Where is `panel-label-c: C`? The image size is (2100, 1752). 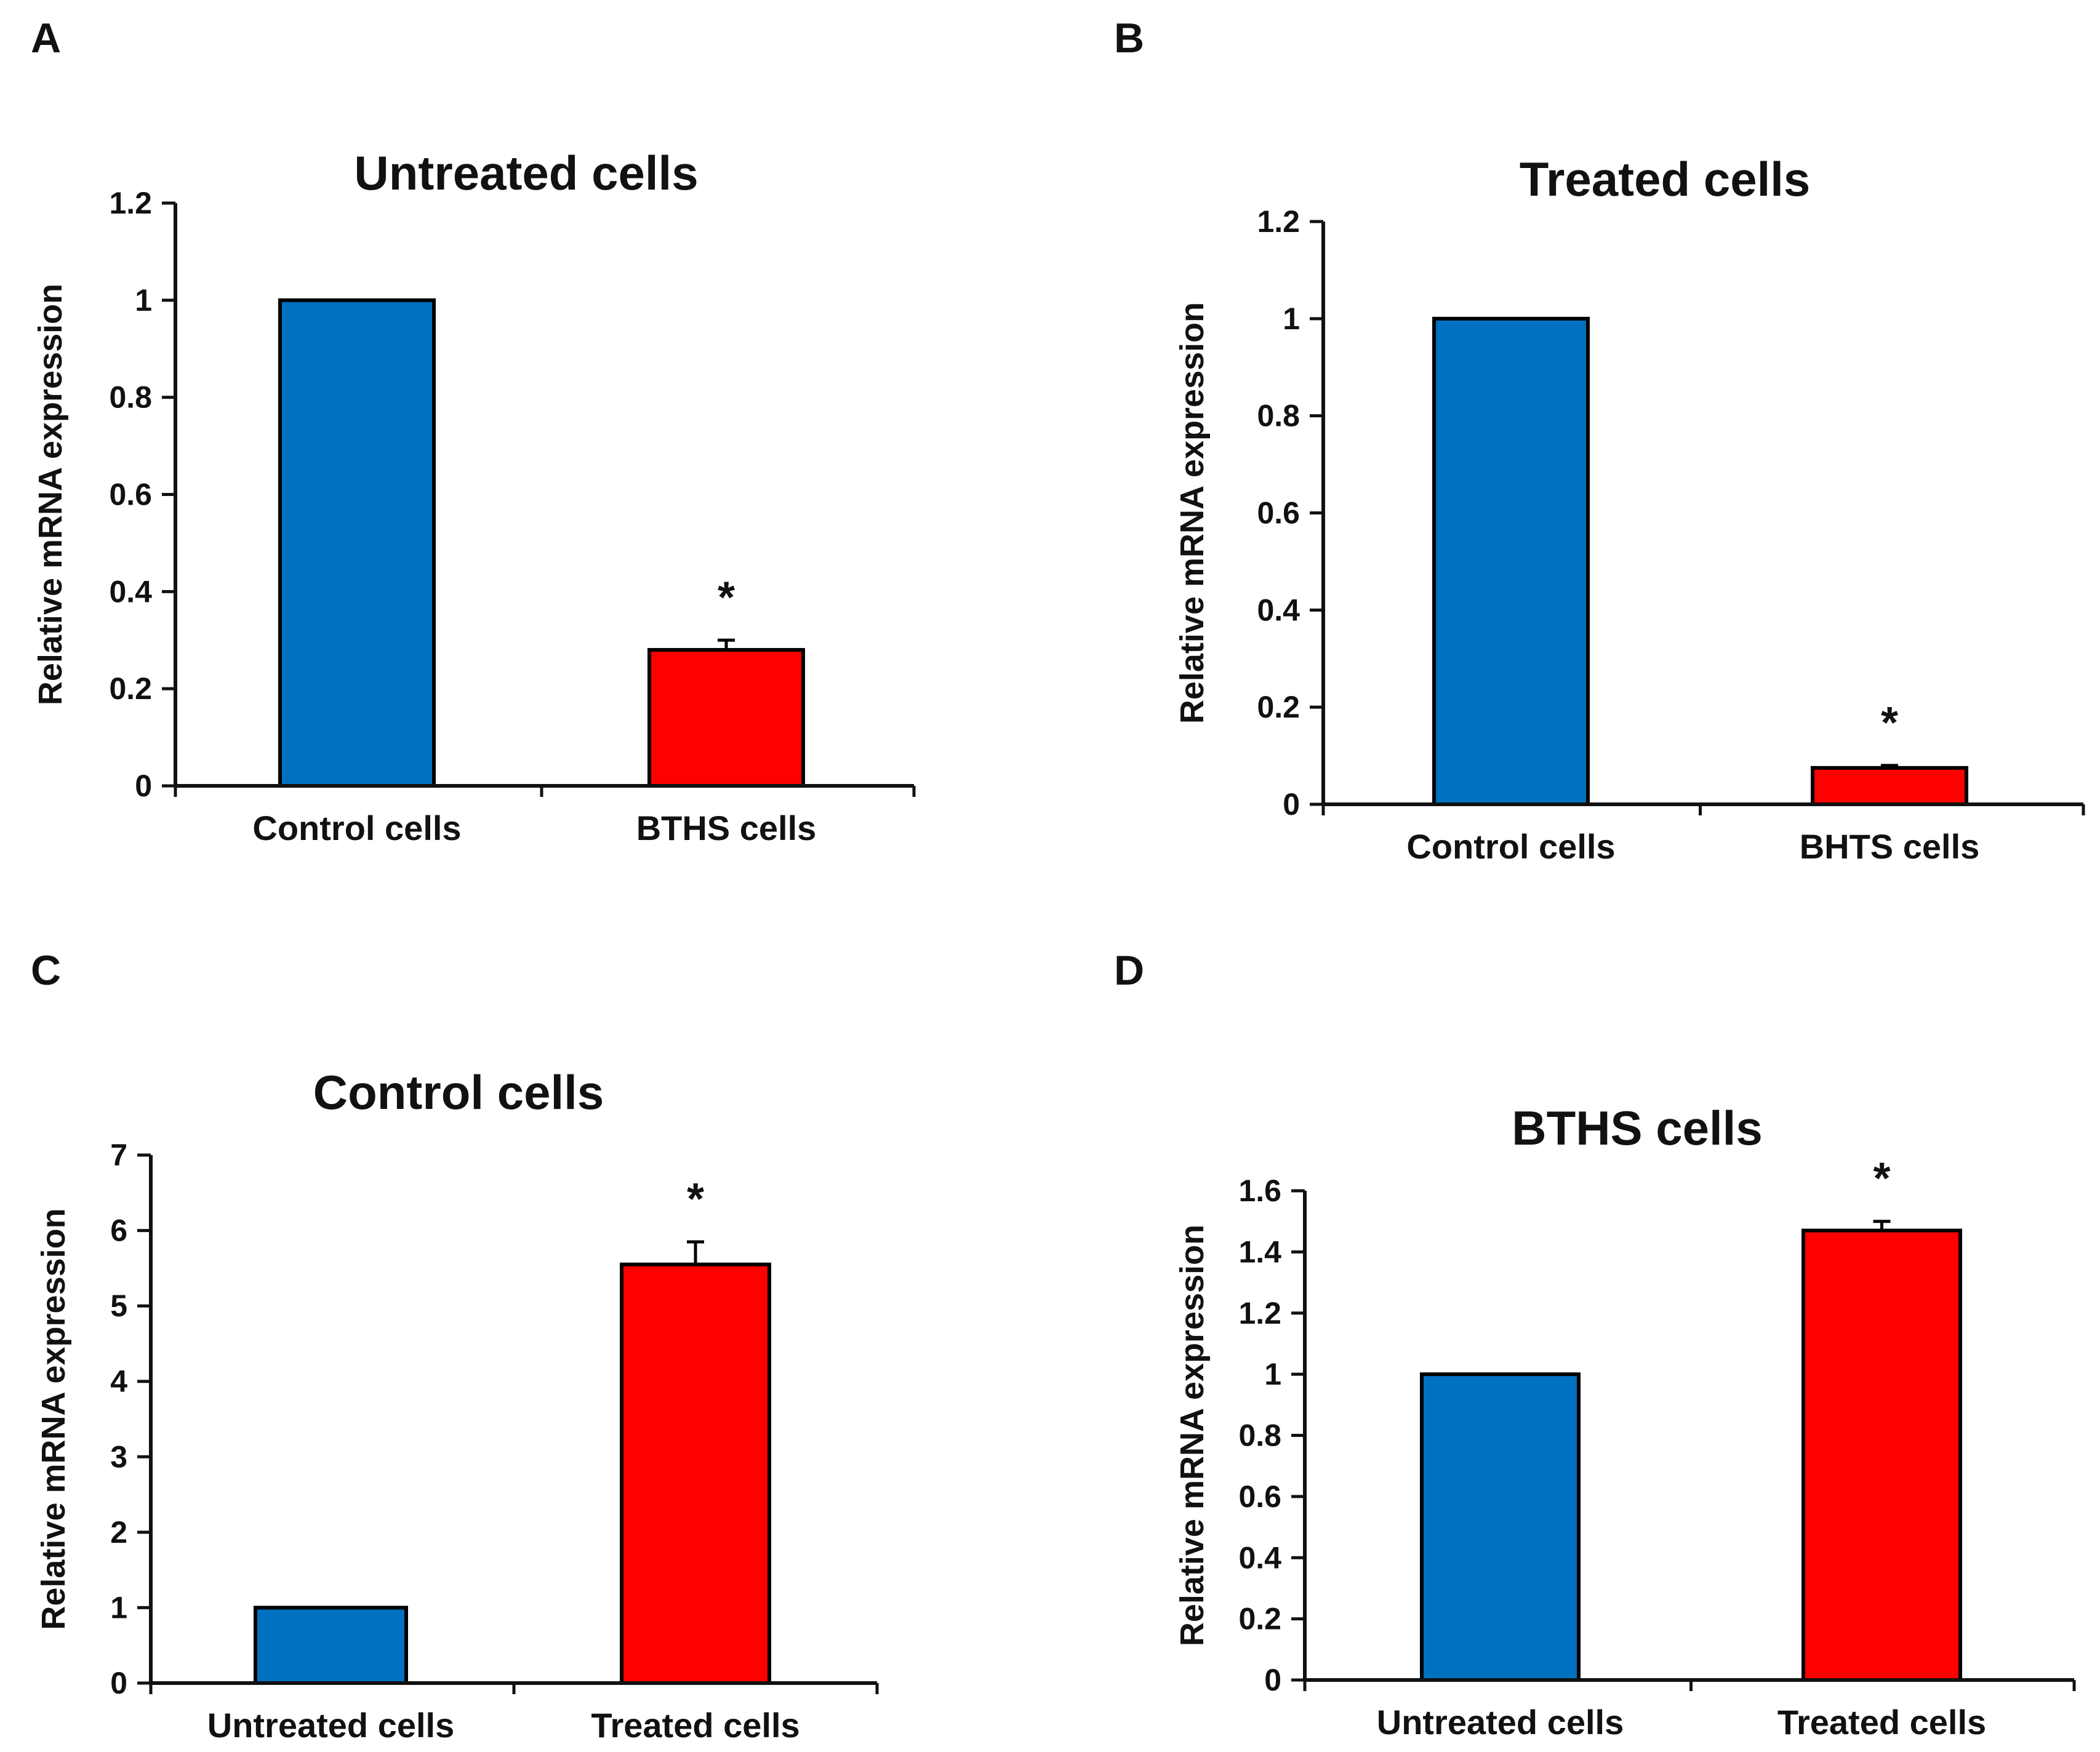
panel-label-c: C is located at coordinates (46, 970).